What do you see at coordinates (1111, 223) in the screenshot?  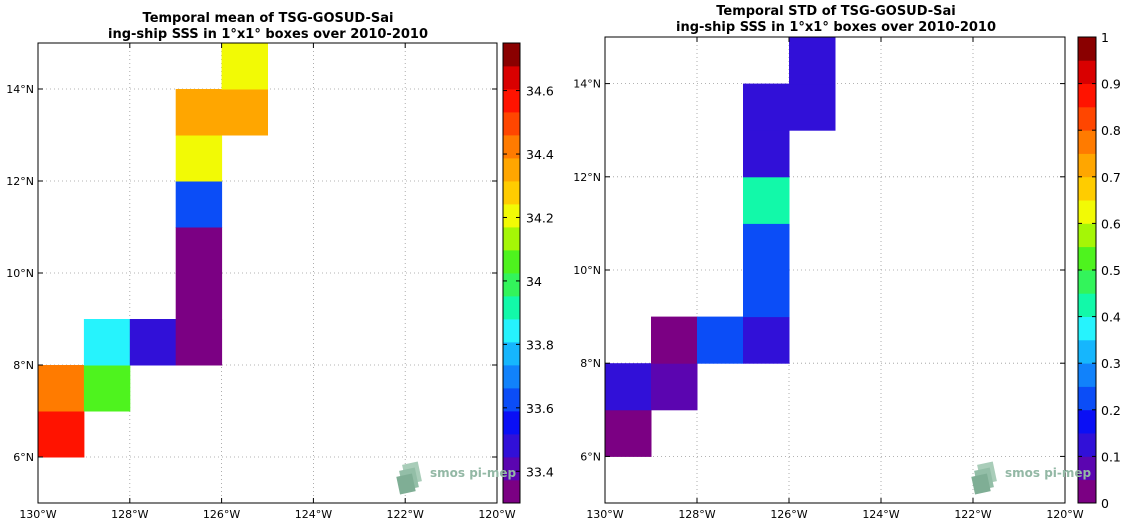 I see `std-colorbar-tick-label: 0.6` at bounding box center [1111, 223].